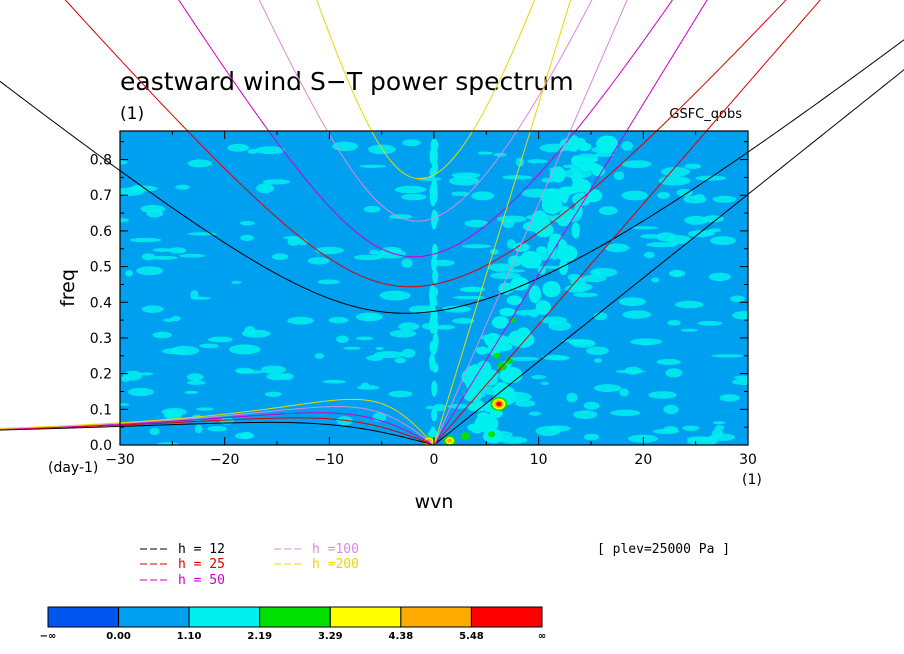  Describe the element at coordinates (330, 460) in the screenshot. I see `x-tick-label: −10` at that location.